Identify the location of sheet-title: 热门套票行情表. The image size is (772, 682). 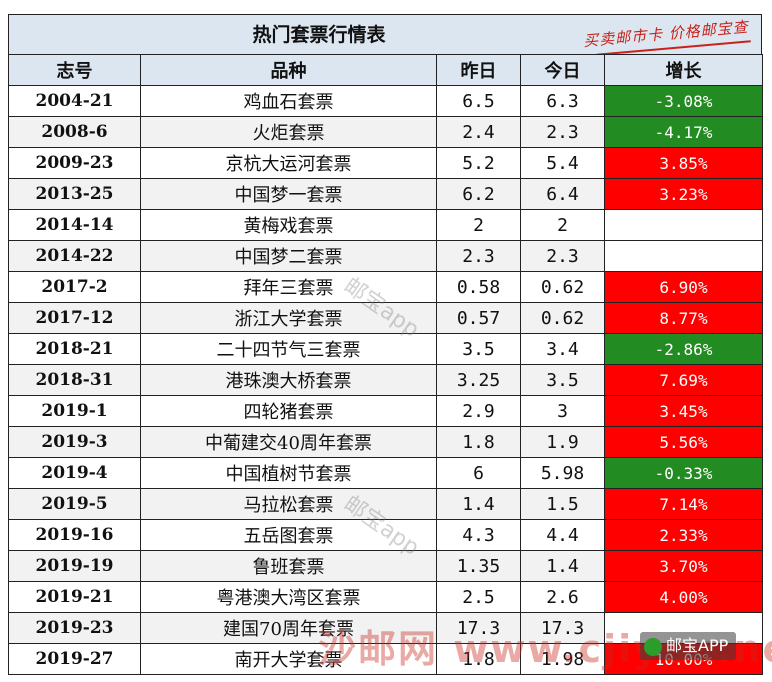
(319, 35).